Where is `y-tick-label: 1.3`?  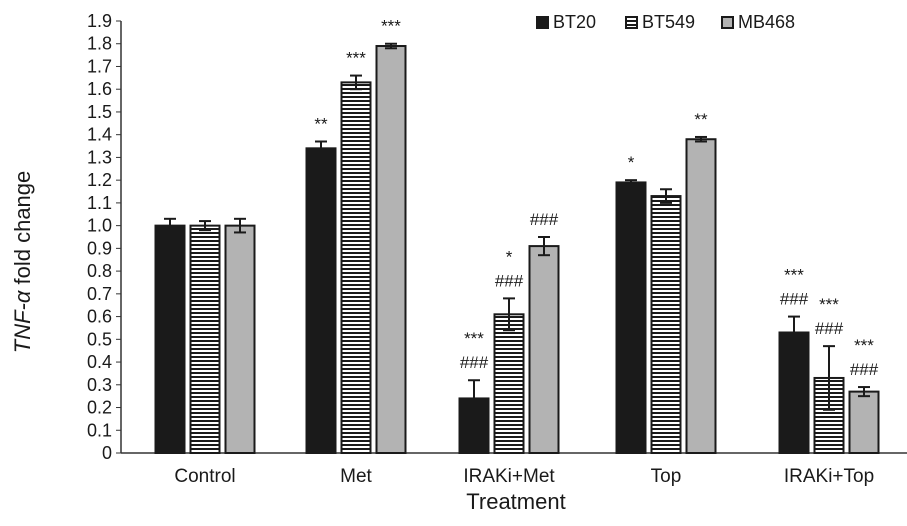
y-tick-label: 1.3 is located at coordinates (99, 157).